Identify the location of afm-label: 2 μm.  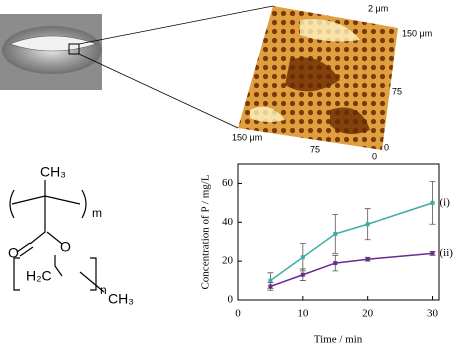
(378, 8).